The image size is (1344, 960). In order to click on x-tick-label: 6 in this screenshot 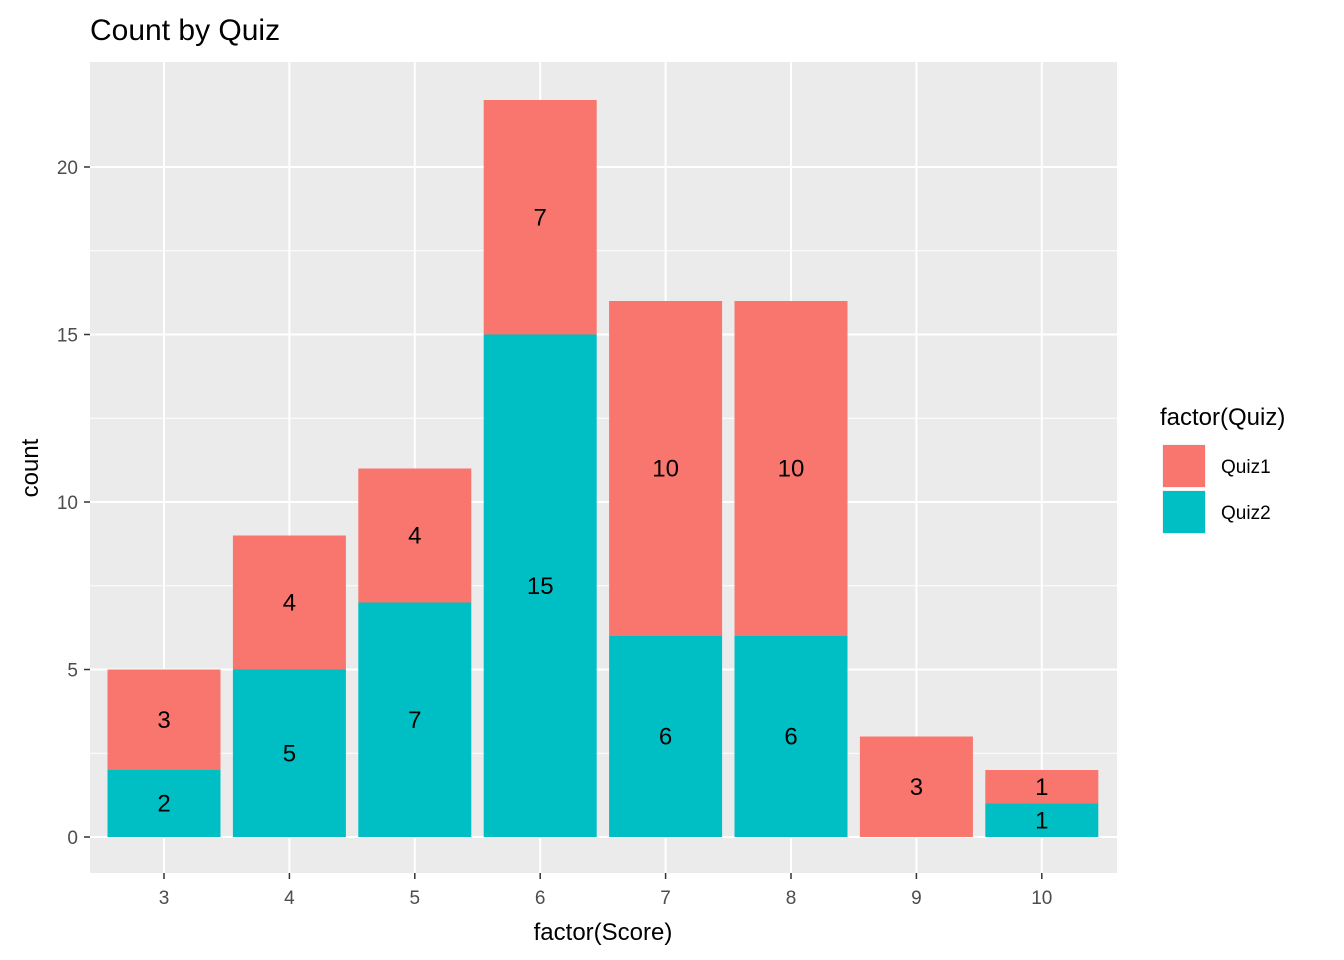, I will do `click(540, 898)`.